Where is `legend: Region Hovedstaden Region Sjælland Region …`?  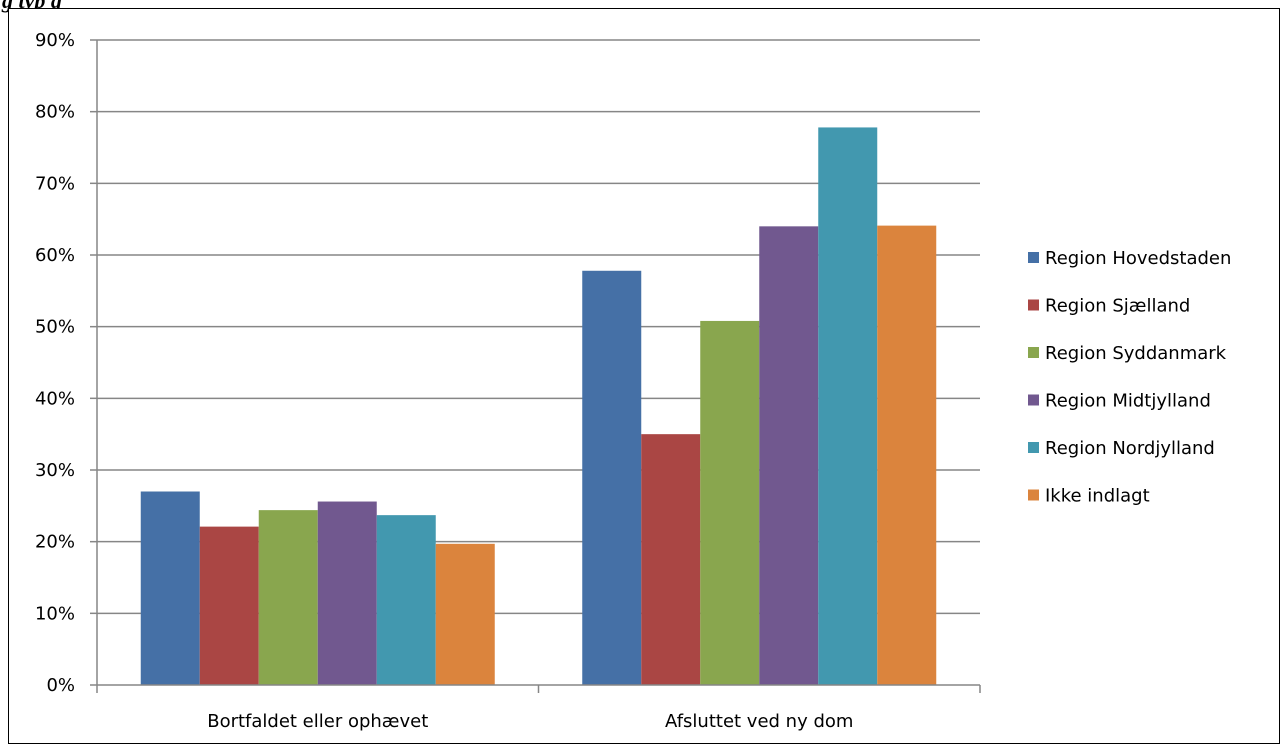
legend: Region Hovedstaden Region Sjælland Region … is located at coordinates (1129, 377).